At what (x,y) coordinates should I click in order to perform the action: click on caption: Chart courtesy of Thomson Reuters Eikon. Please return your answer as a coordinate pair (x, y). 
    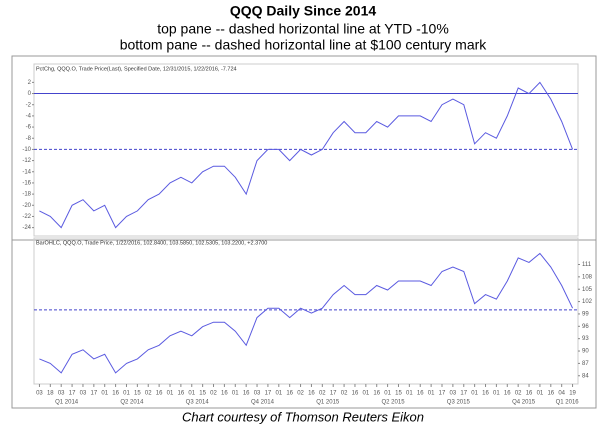
    Looking at the image, I should click on (303, 416).